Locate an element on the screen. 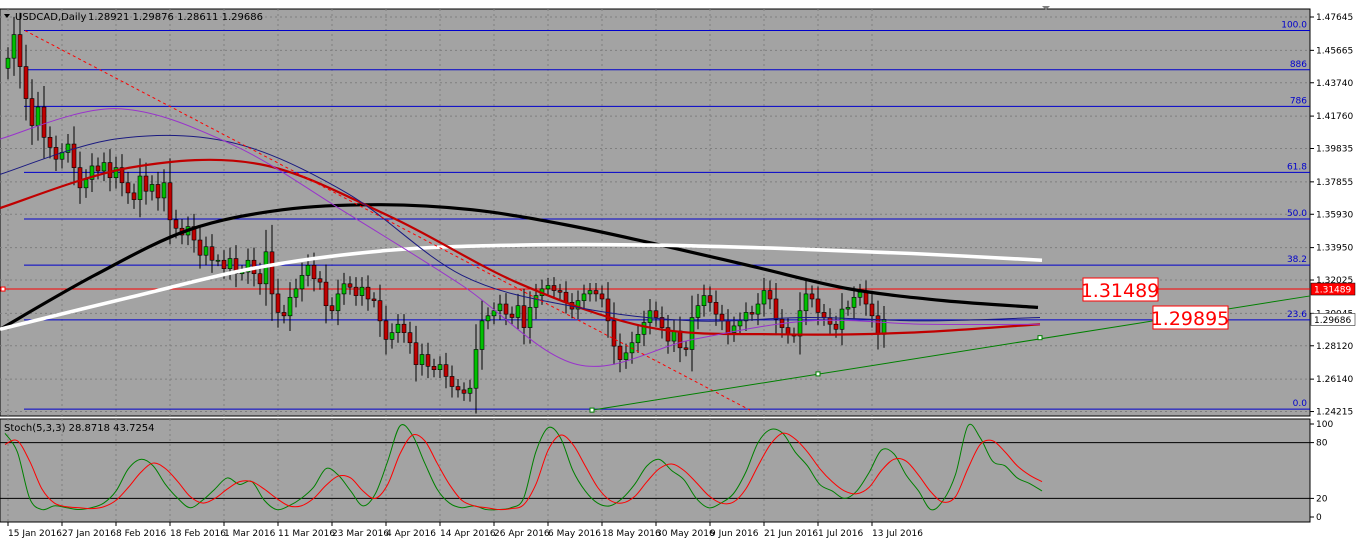  price-tag-label: 1.29686 is located at coordinates (1332, 321).